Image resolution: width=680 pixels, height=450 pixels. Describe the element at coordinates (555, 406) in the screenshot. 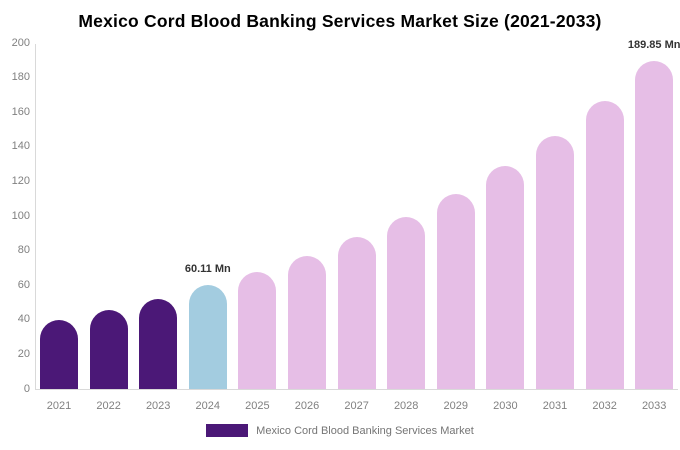

I see `x-axis-label-2031: 2031` at that location.